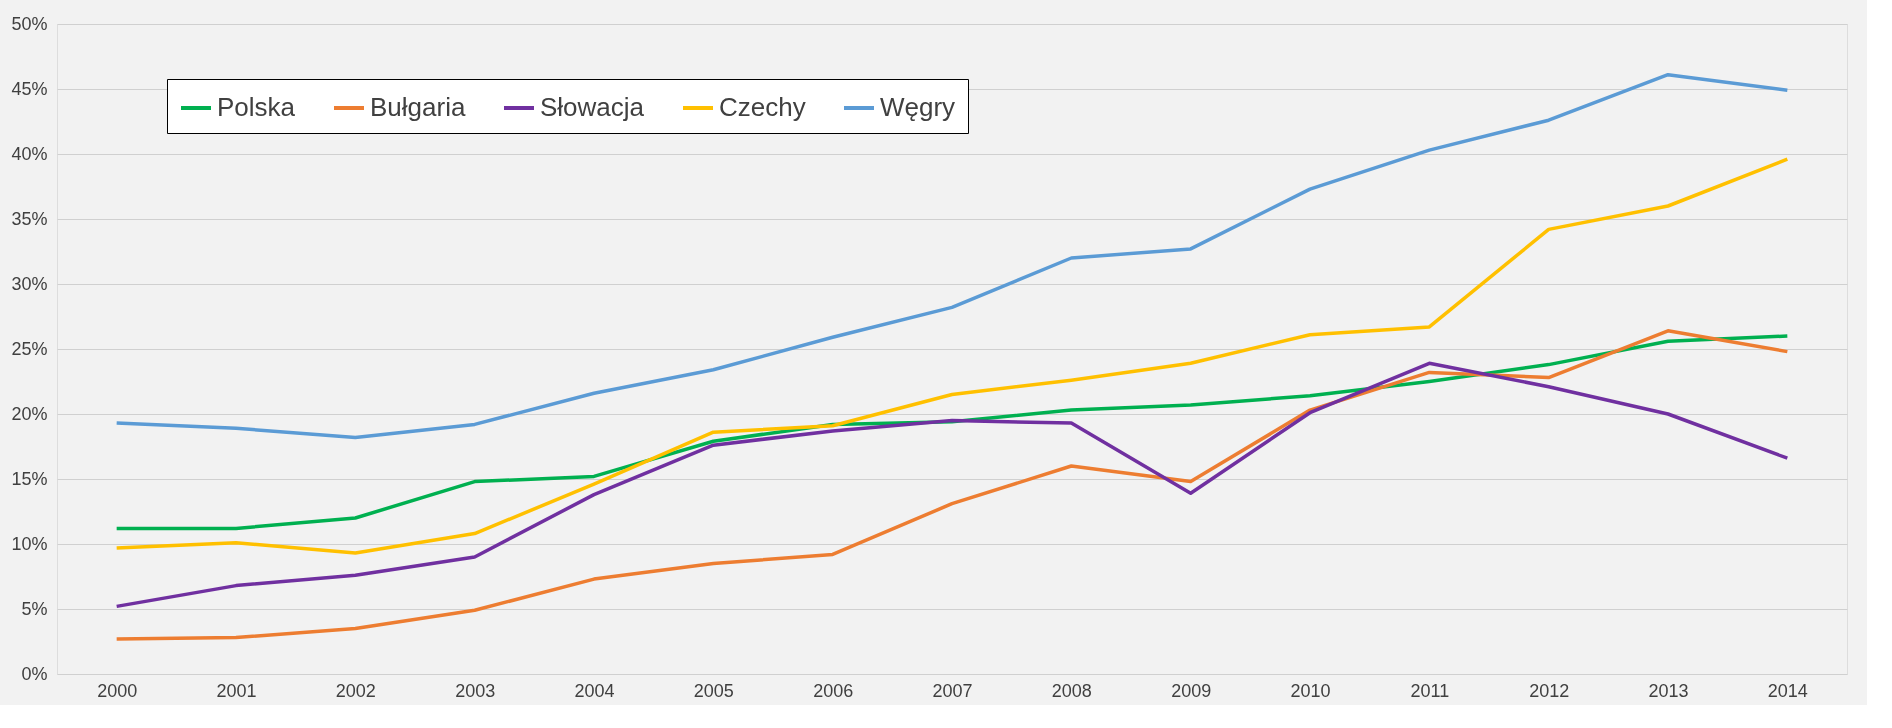  What do you see at coordinates (833, 690) in the screenshot?
I see `x-tick-label: 2006` at bounding box center [833, 690].